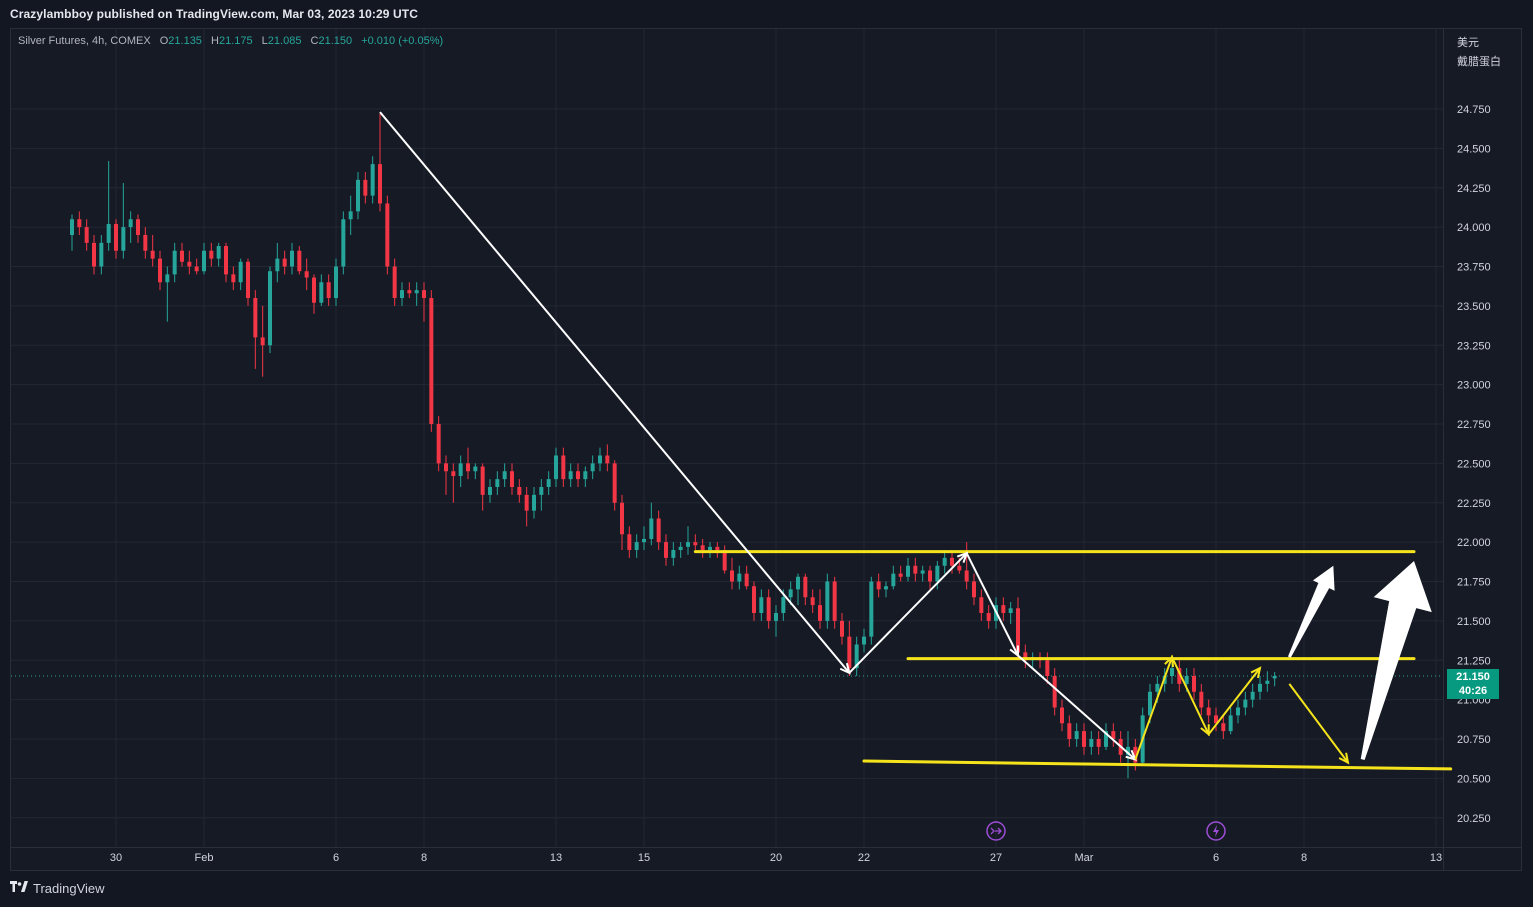 Image resolution: width=1533 pixels, height=907 pixels. I want to click on high-value: 21.175, so click(235, 41).